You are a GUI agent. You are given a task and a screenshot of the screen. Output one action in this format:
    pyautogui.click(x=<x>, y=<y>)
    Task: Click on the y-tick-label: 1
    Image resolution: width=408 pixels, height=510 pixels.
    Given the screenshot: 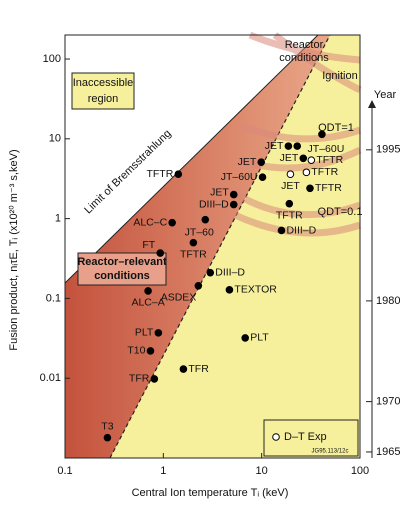 What is the action you would take?
    pyautogui.click(x=58, y=219)
    